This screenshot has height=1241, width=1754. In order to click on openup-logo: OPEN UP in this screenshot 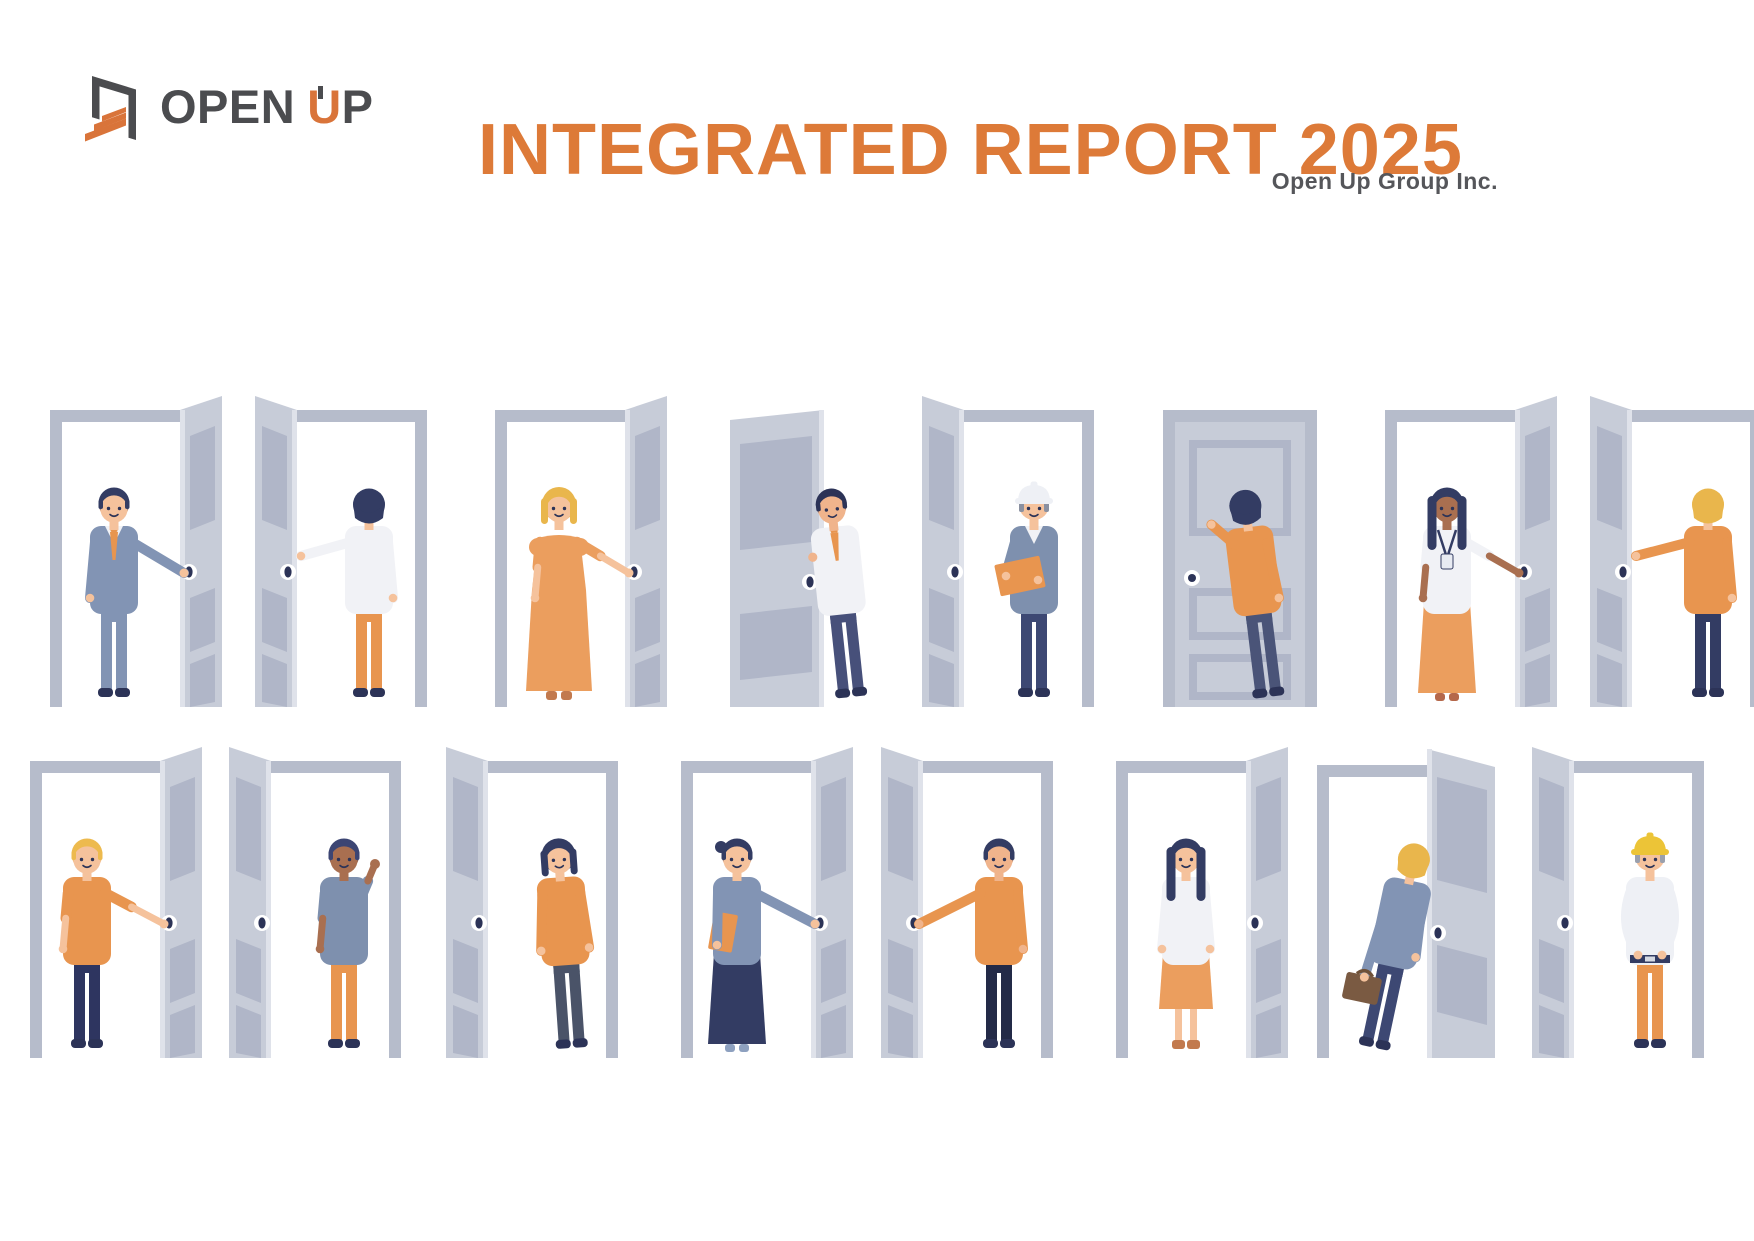, I will do `click(226, 106)`.